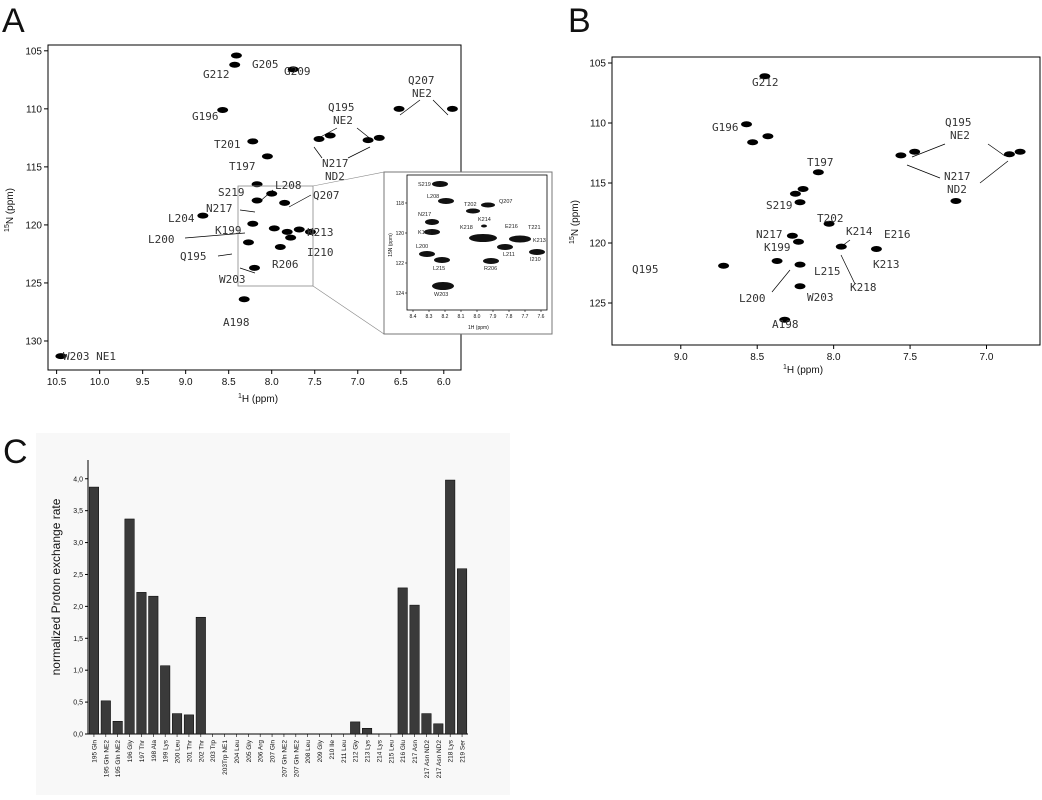 The width and height of the screenshot is (1042, 800). Describe the element at coordinates (803, 370) in the screenshot. I see `panel-b-xlabel: 1H (ppm)` at that location.